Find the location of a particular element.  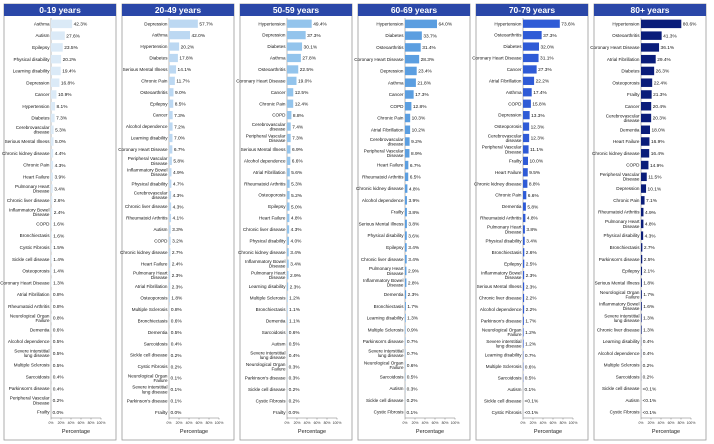

category-label: Chronic liver disease is located at coordinates (28, 200).